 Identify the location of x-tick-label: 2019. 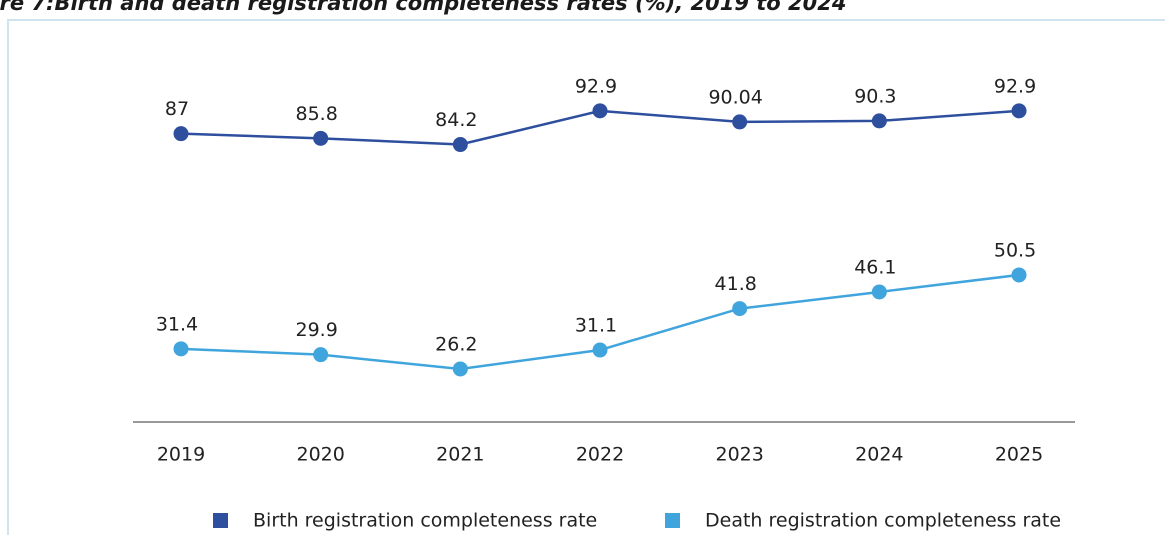
(181, 455).